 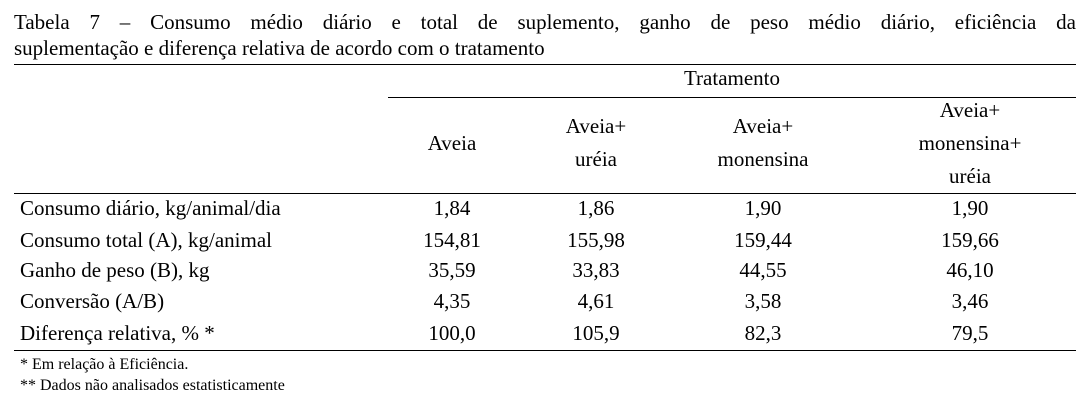 What do you see at coordinates (763, 333) in the screenshot?
I see `cell: 82,3` at bounding box center [763, 333].